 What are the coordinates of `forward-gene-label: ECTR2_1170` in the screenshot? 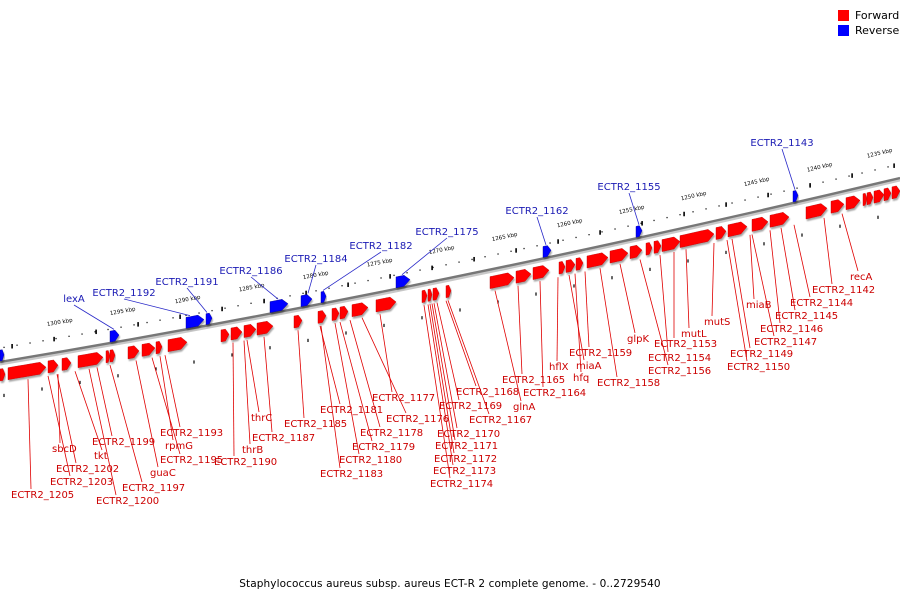 It's located at (468, 434).